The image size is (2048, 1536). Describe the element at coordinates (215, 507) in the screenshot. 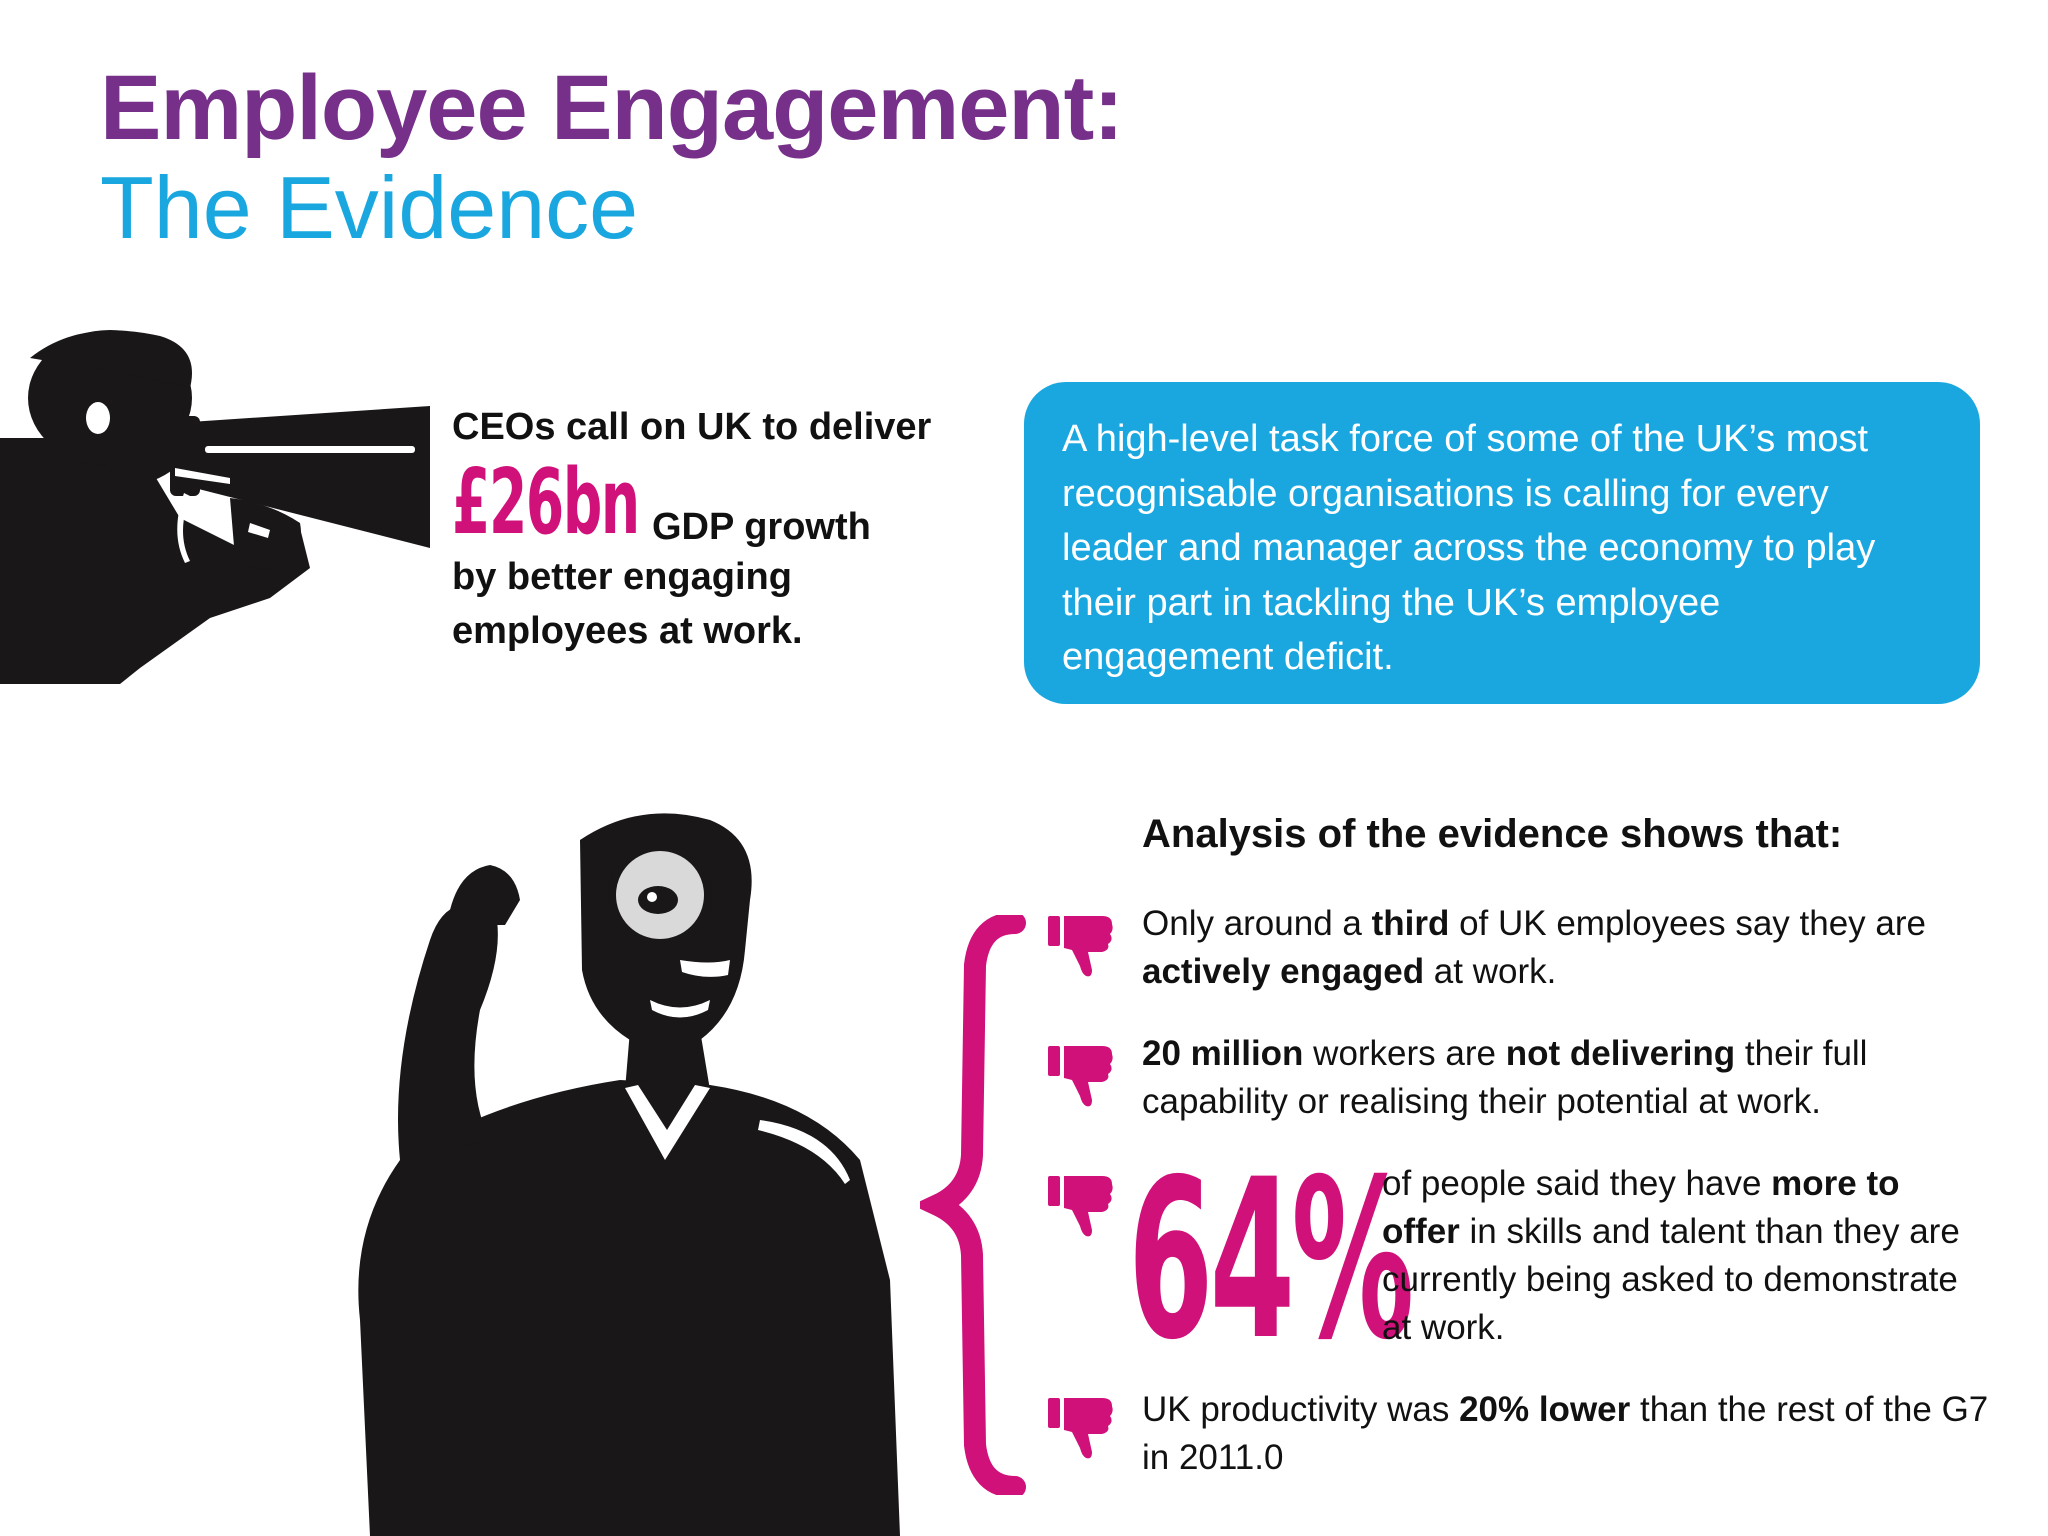

I see `megaphone-man-illustration` at that location.